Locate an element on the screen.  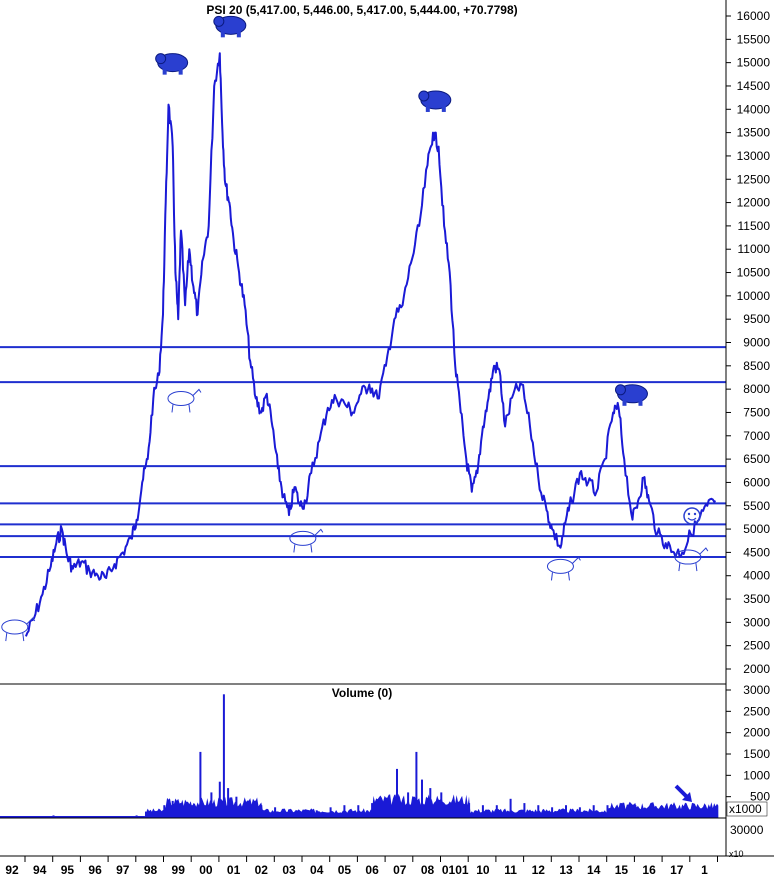
x-tick-label: 0101 is located at coordinates (455, 870).